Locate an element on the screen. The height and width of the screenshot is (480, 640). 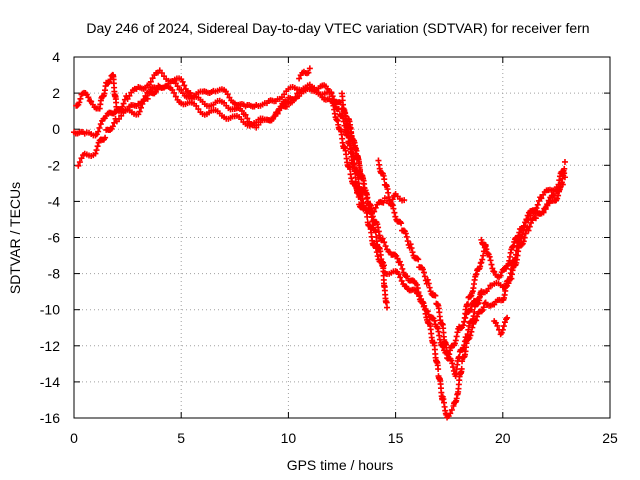
y-tick-label: 2 is located at coordinates (56, 93).